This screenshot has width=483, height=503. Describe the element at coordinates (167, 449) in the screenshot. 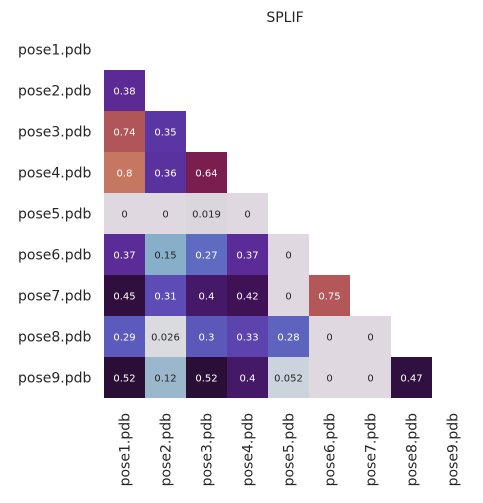

I see `x-tick-label: pose2.pdb` at that location.